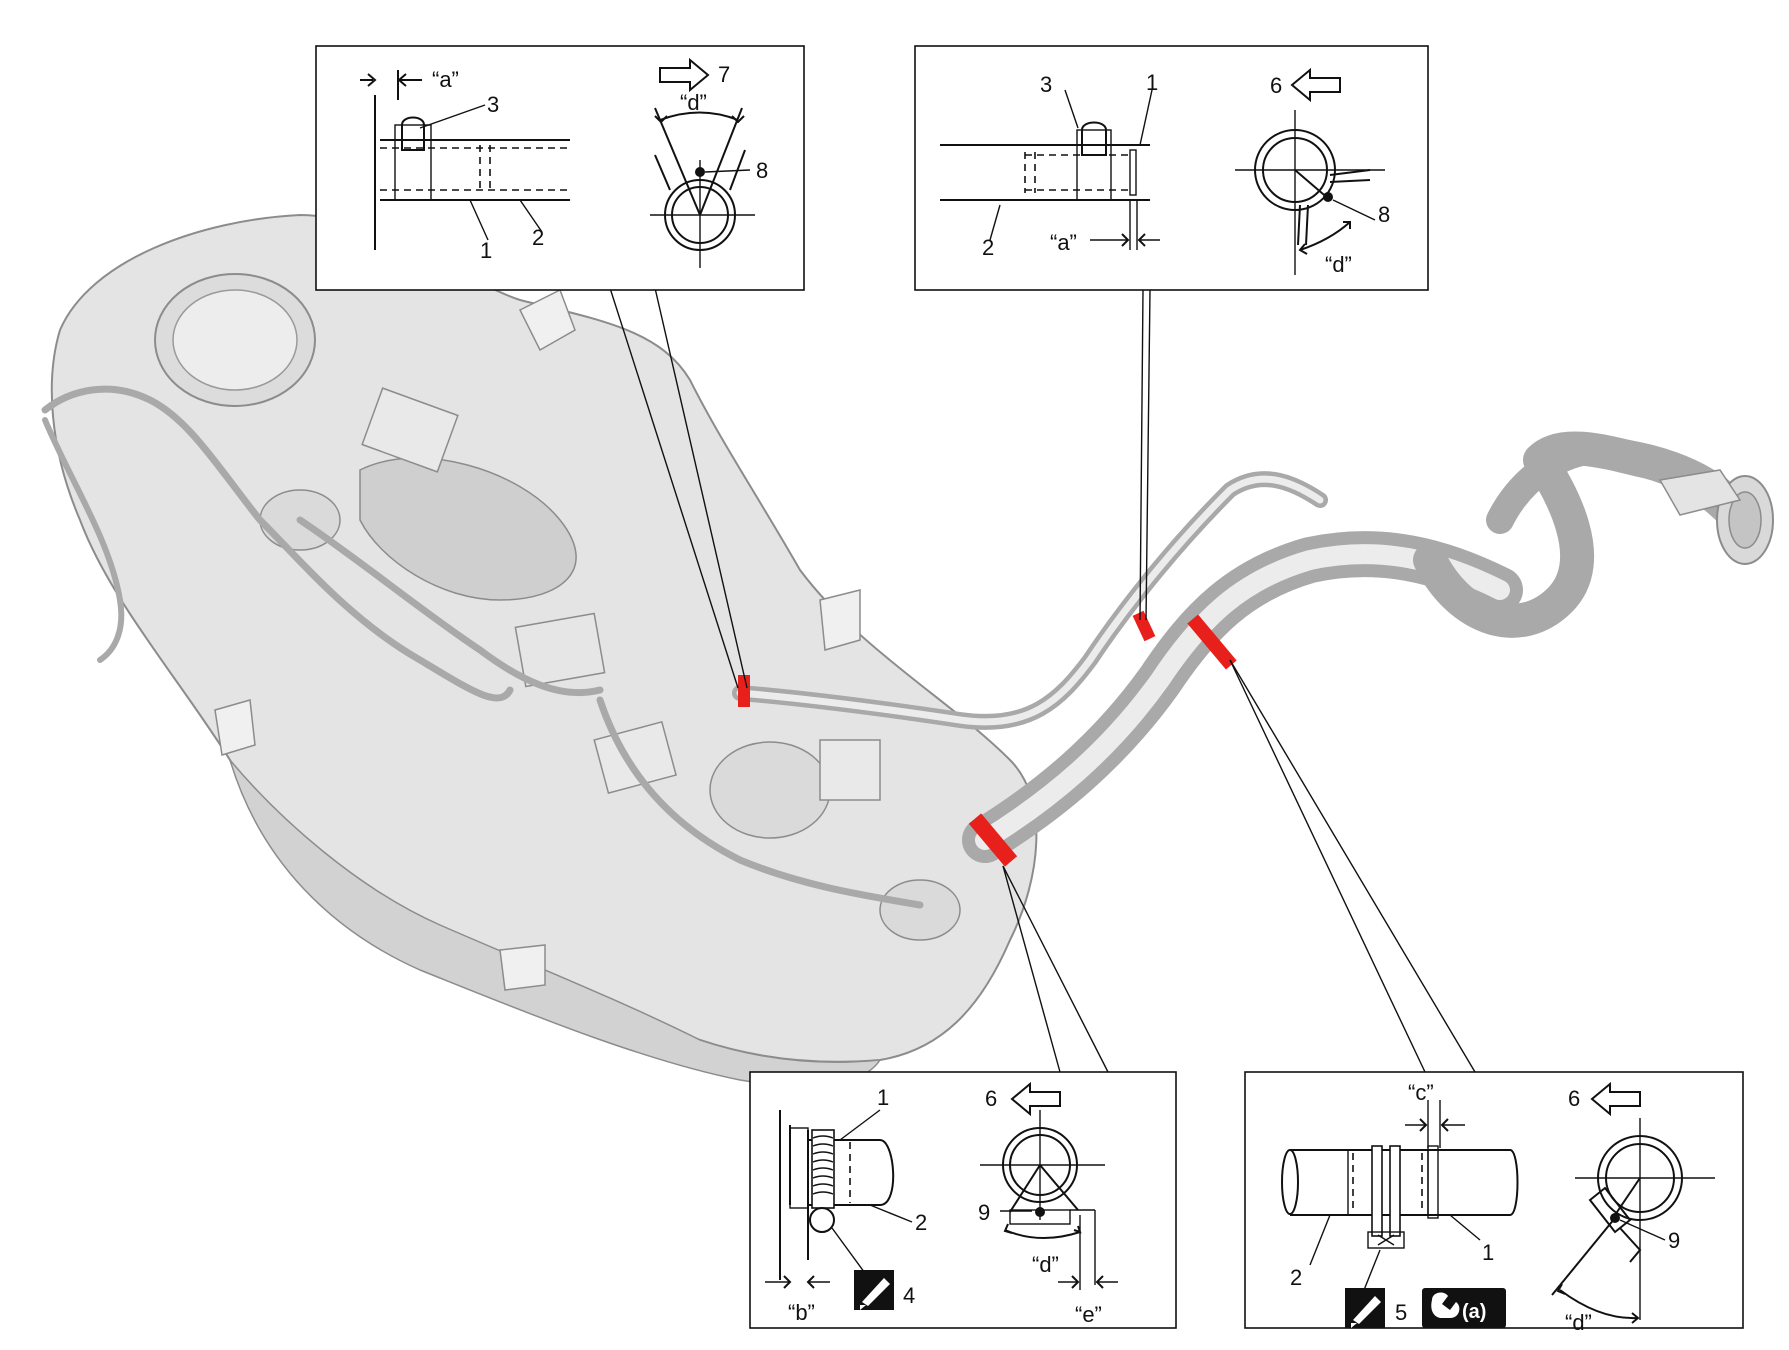  I want to click on dim-b-label: “b”, so click(801, 1312).